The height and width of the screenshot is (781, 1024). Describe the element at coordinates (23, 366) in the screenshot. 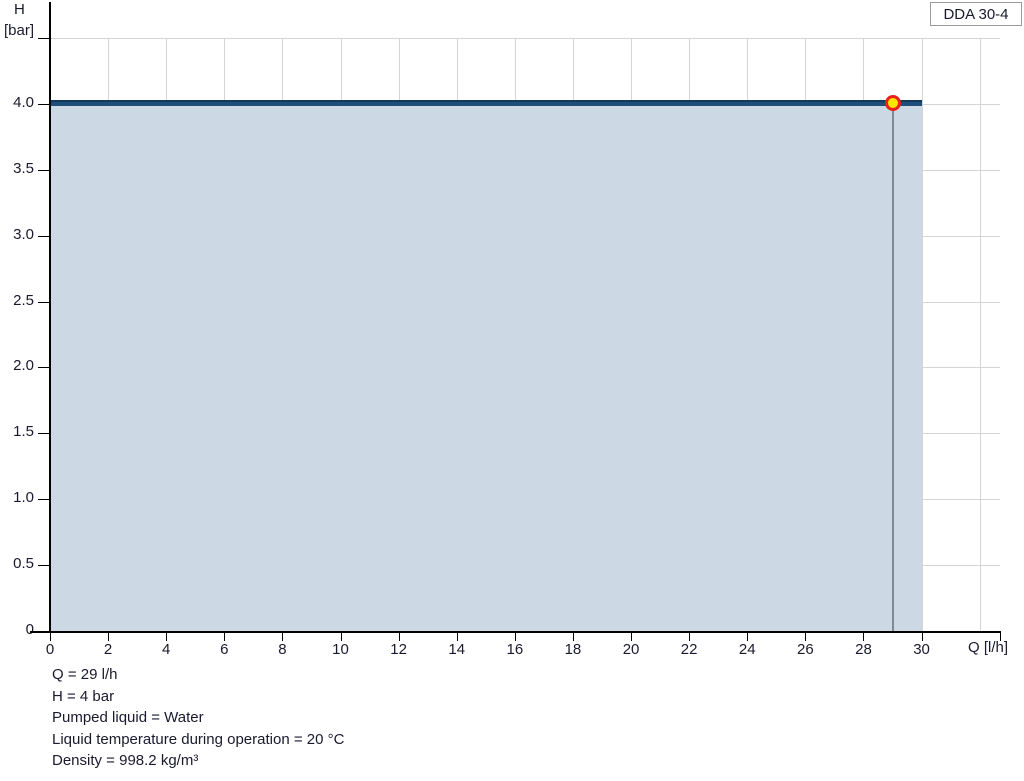

I see `y-axis-tick-label-text: 2.0` at that location.